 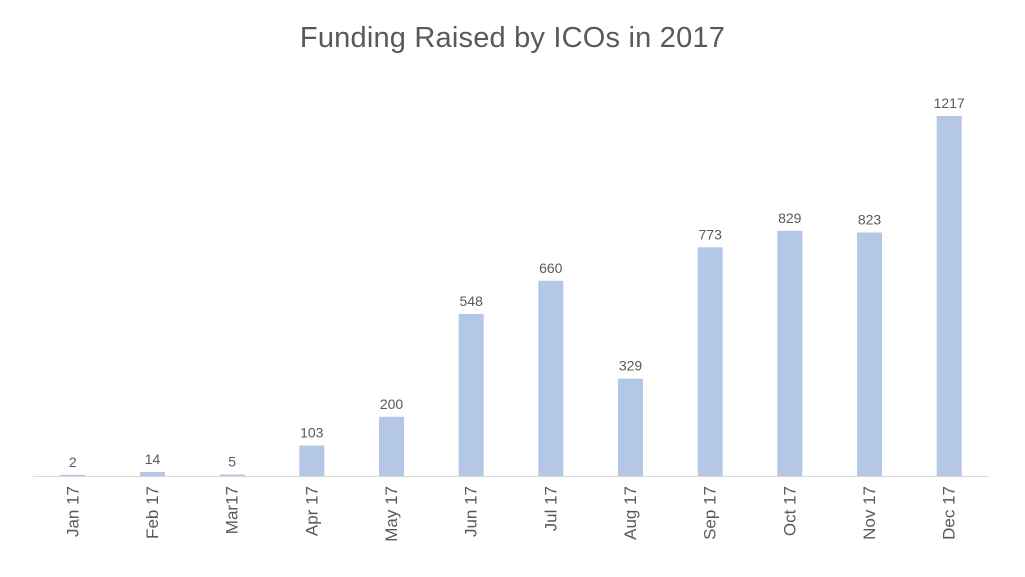 I want to click on data-label-1: 2, so click(x=73, y=462).